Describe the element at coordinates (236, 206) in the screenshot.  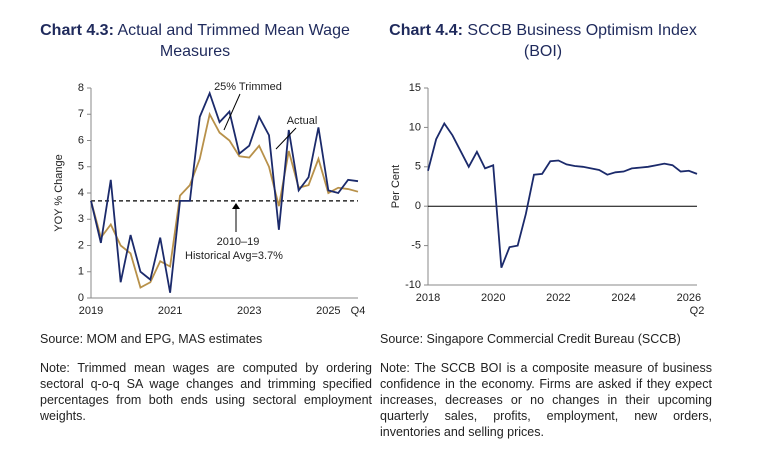
I see `arrow-head` at that location.